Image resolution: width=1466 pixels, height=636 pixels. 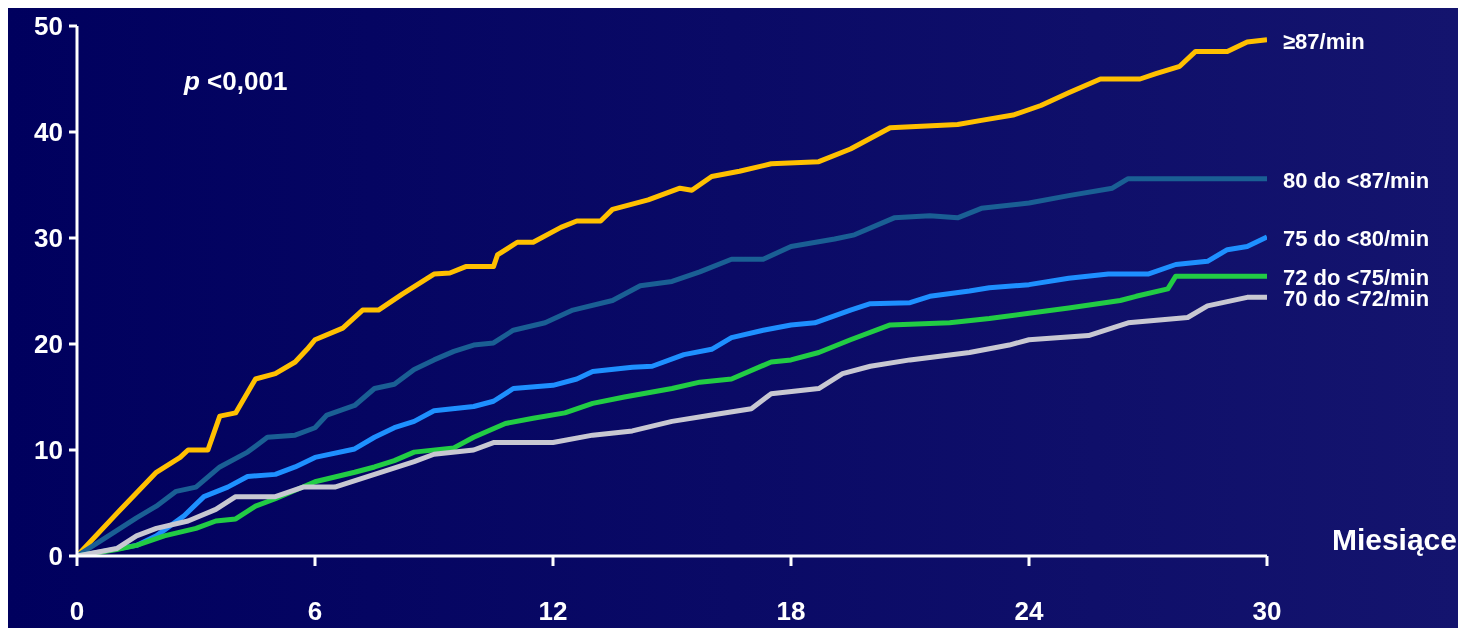 What do you see at coordinates (1029, 611) in the screenshot?
I see `x-tick-label: 24` at bounding box center [1029, 611].